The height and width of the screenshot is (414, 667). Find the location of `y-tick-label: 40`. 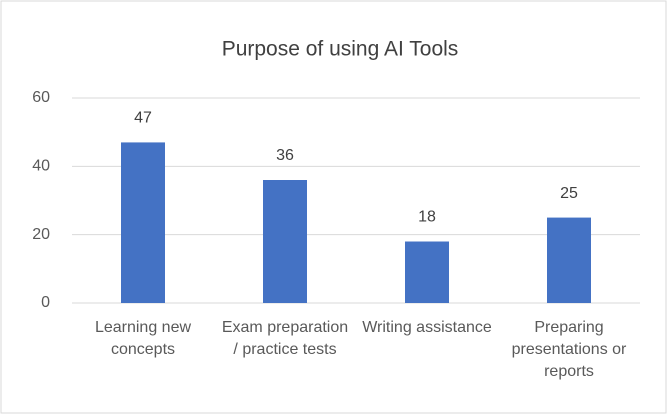

y-tick-label: 40 is located at coordinates (41, 166).